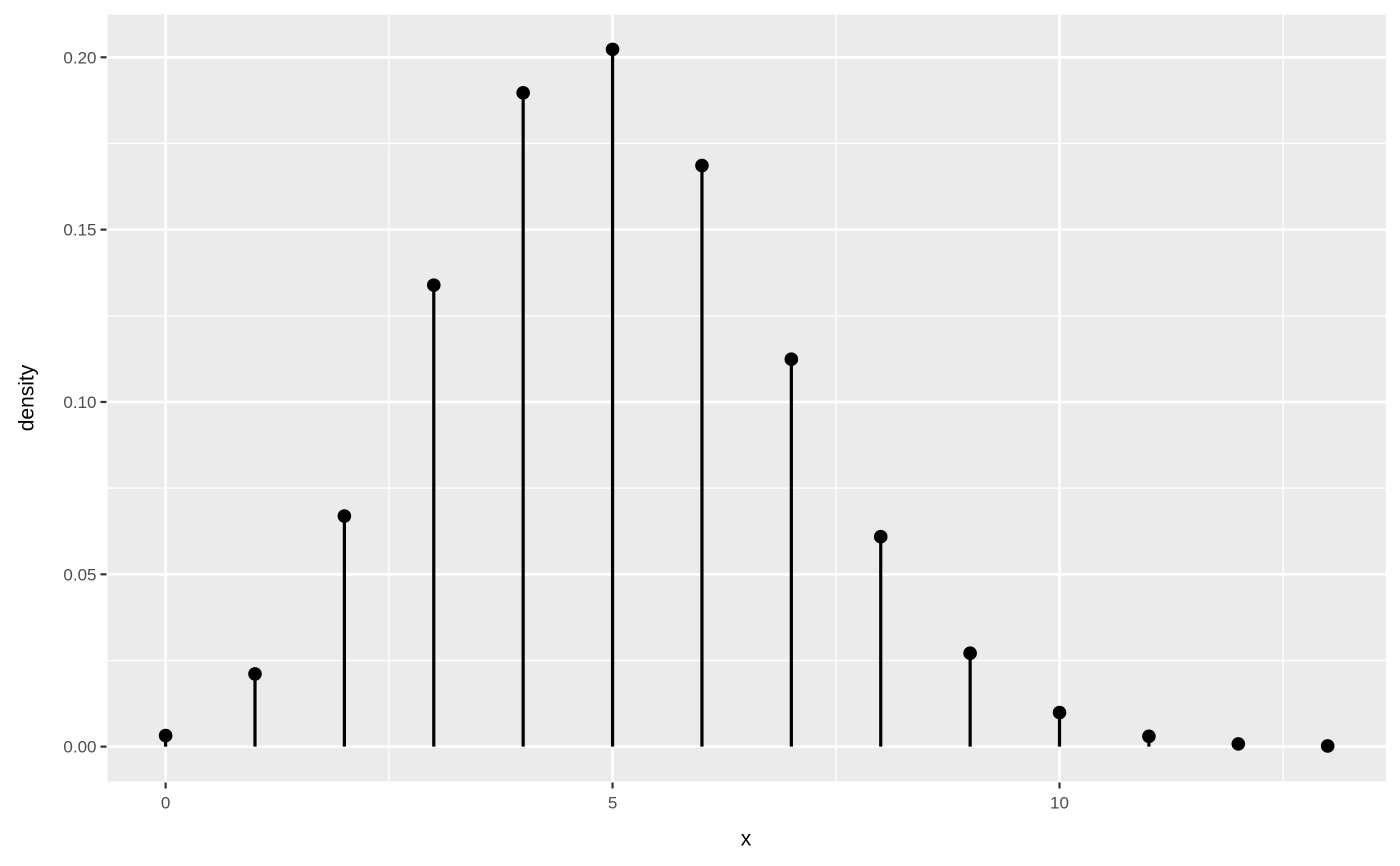  I want to click on x-tick-label: 5, so click(612, 803).